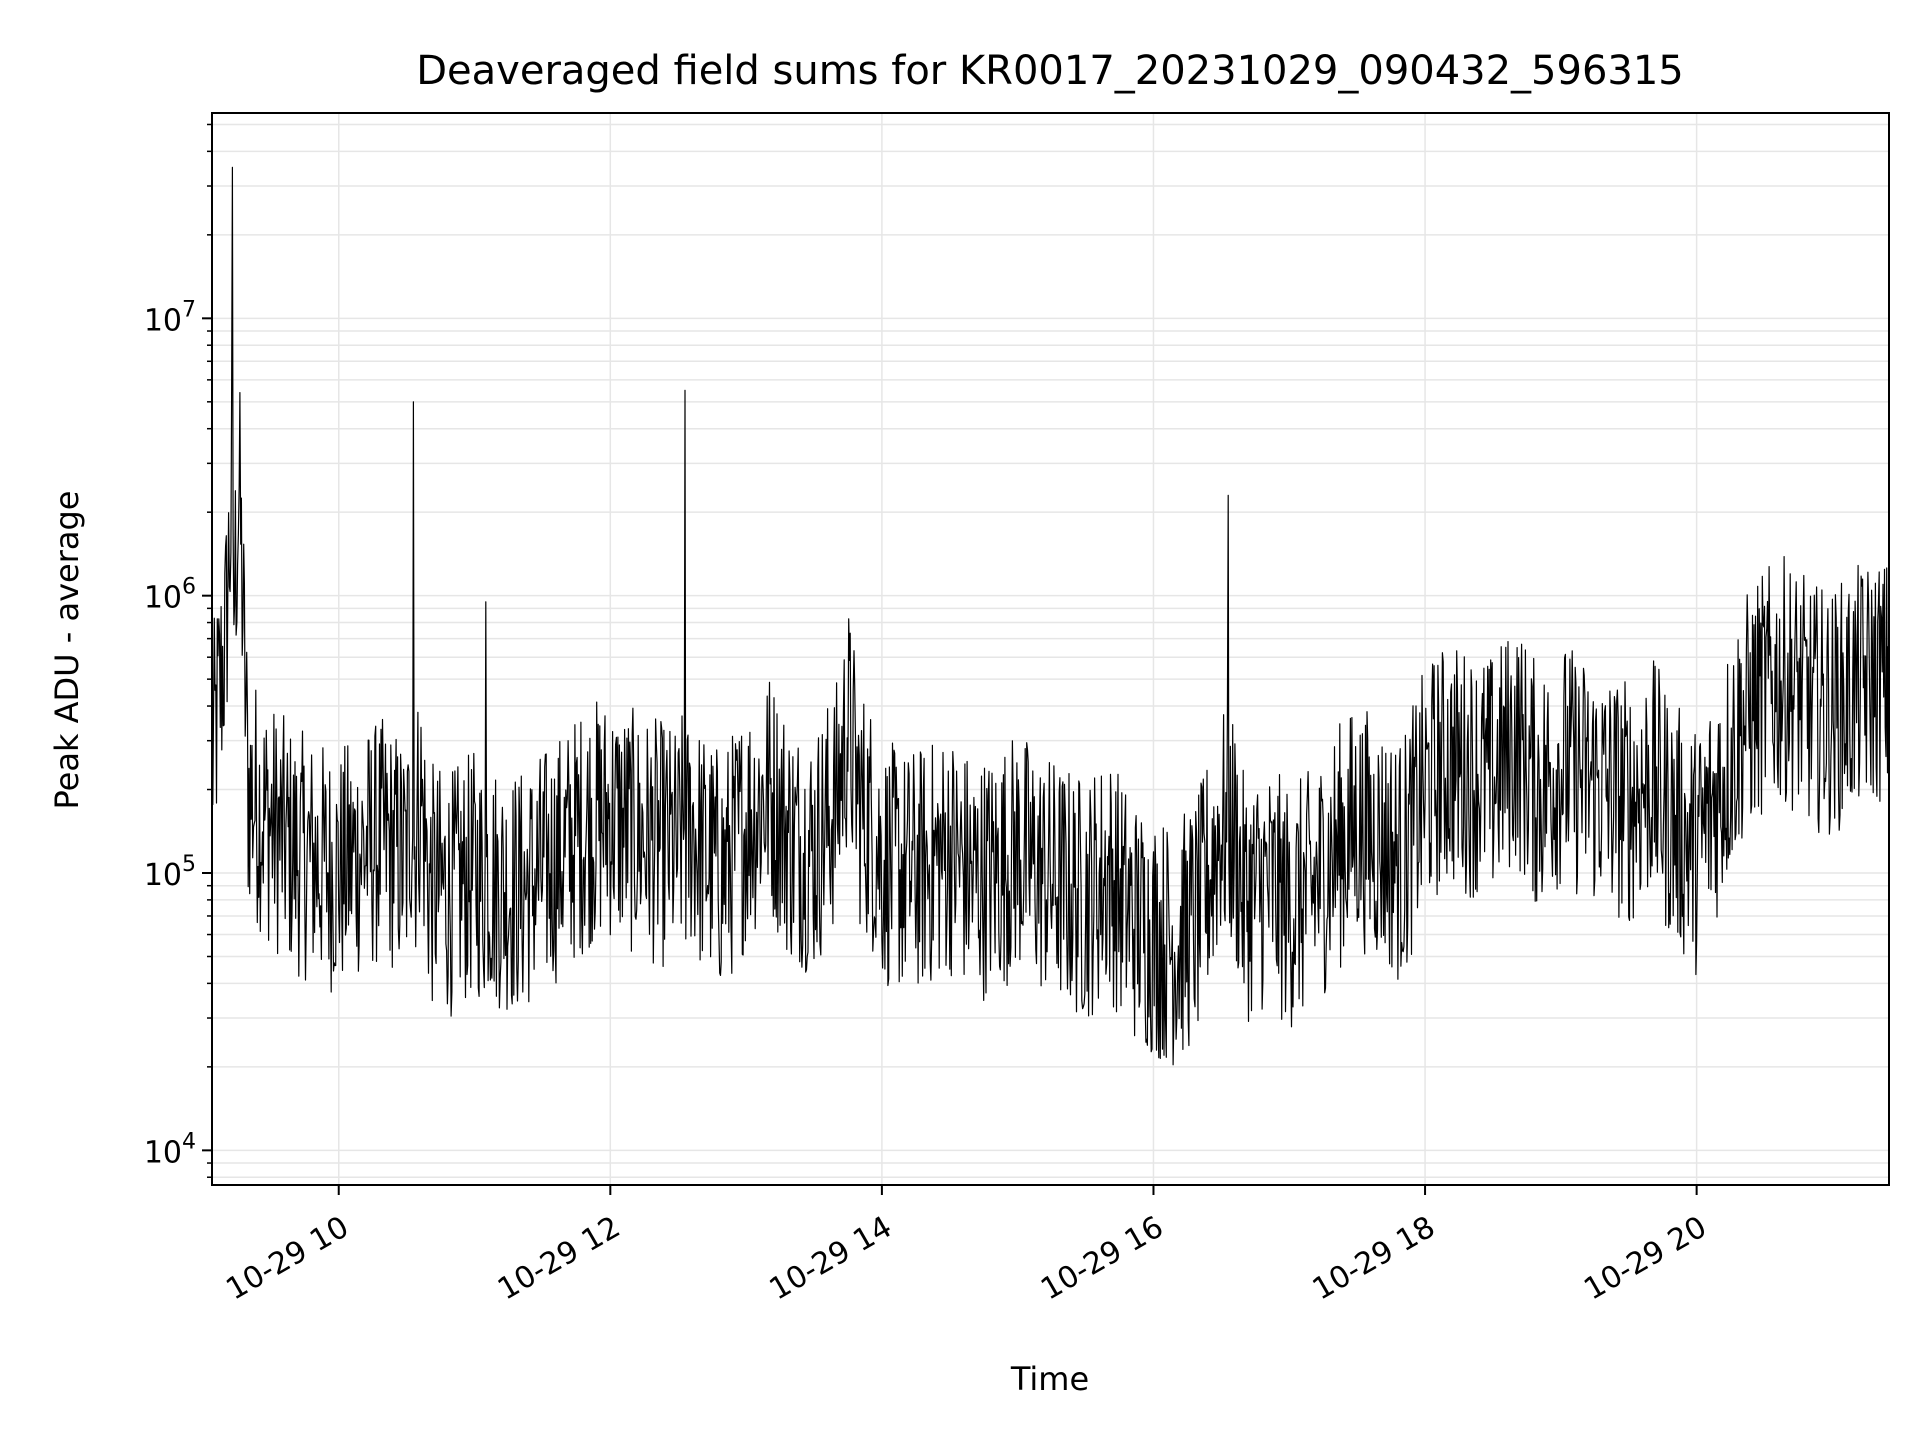 This screenshot has height=1440, width=1920. What do you see at coordinates (67, 650) in the screenshot?
I see `y-axis-title: Peak ADU - average` at bounding box center [67, 650].